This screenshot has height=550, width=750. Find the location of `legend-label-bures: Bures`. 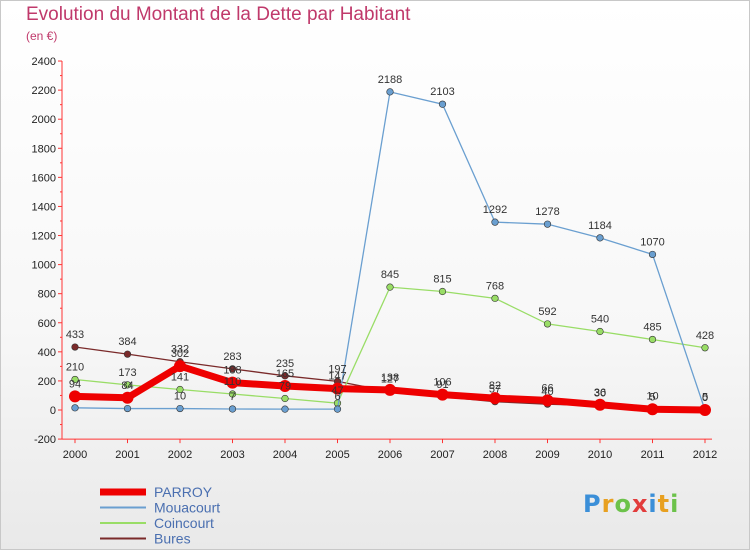

legend-label-bures: Bures is located at coordinates (172, 539).